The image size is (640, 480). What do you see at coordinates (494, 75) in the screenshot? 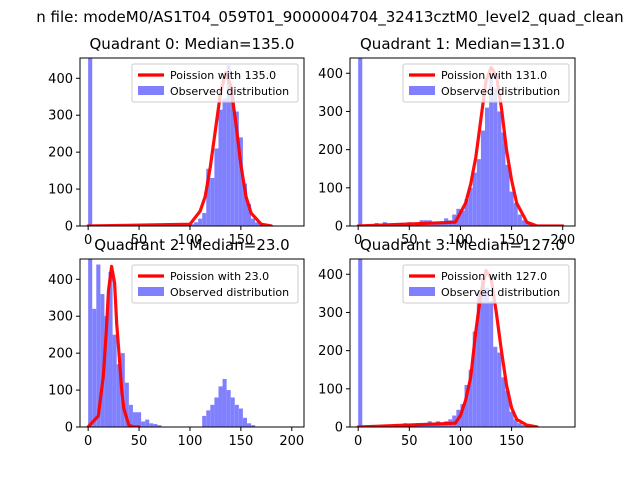
I see `legend-label-poisson: Poission with 131.0` at bounding box center [494, 75].